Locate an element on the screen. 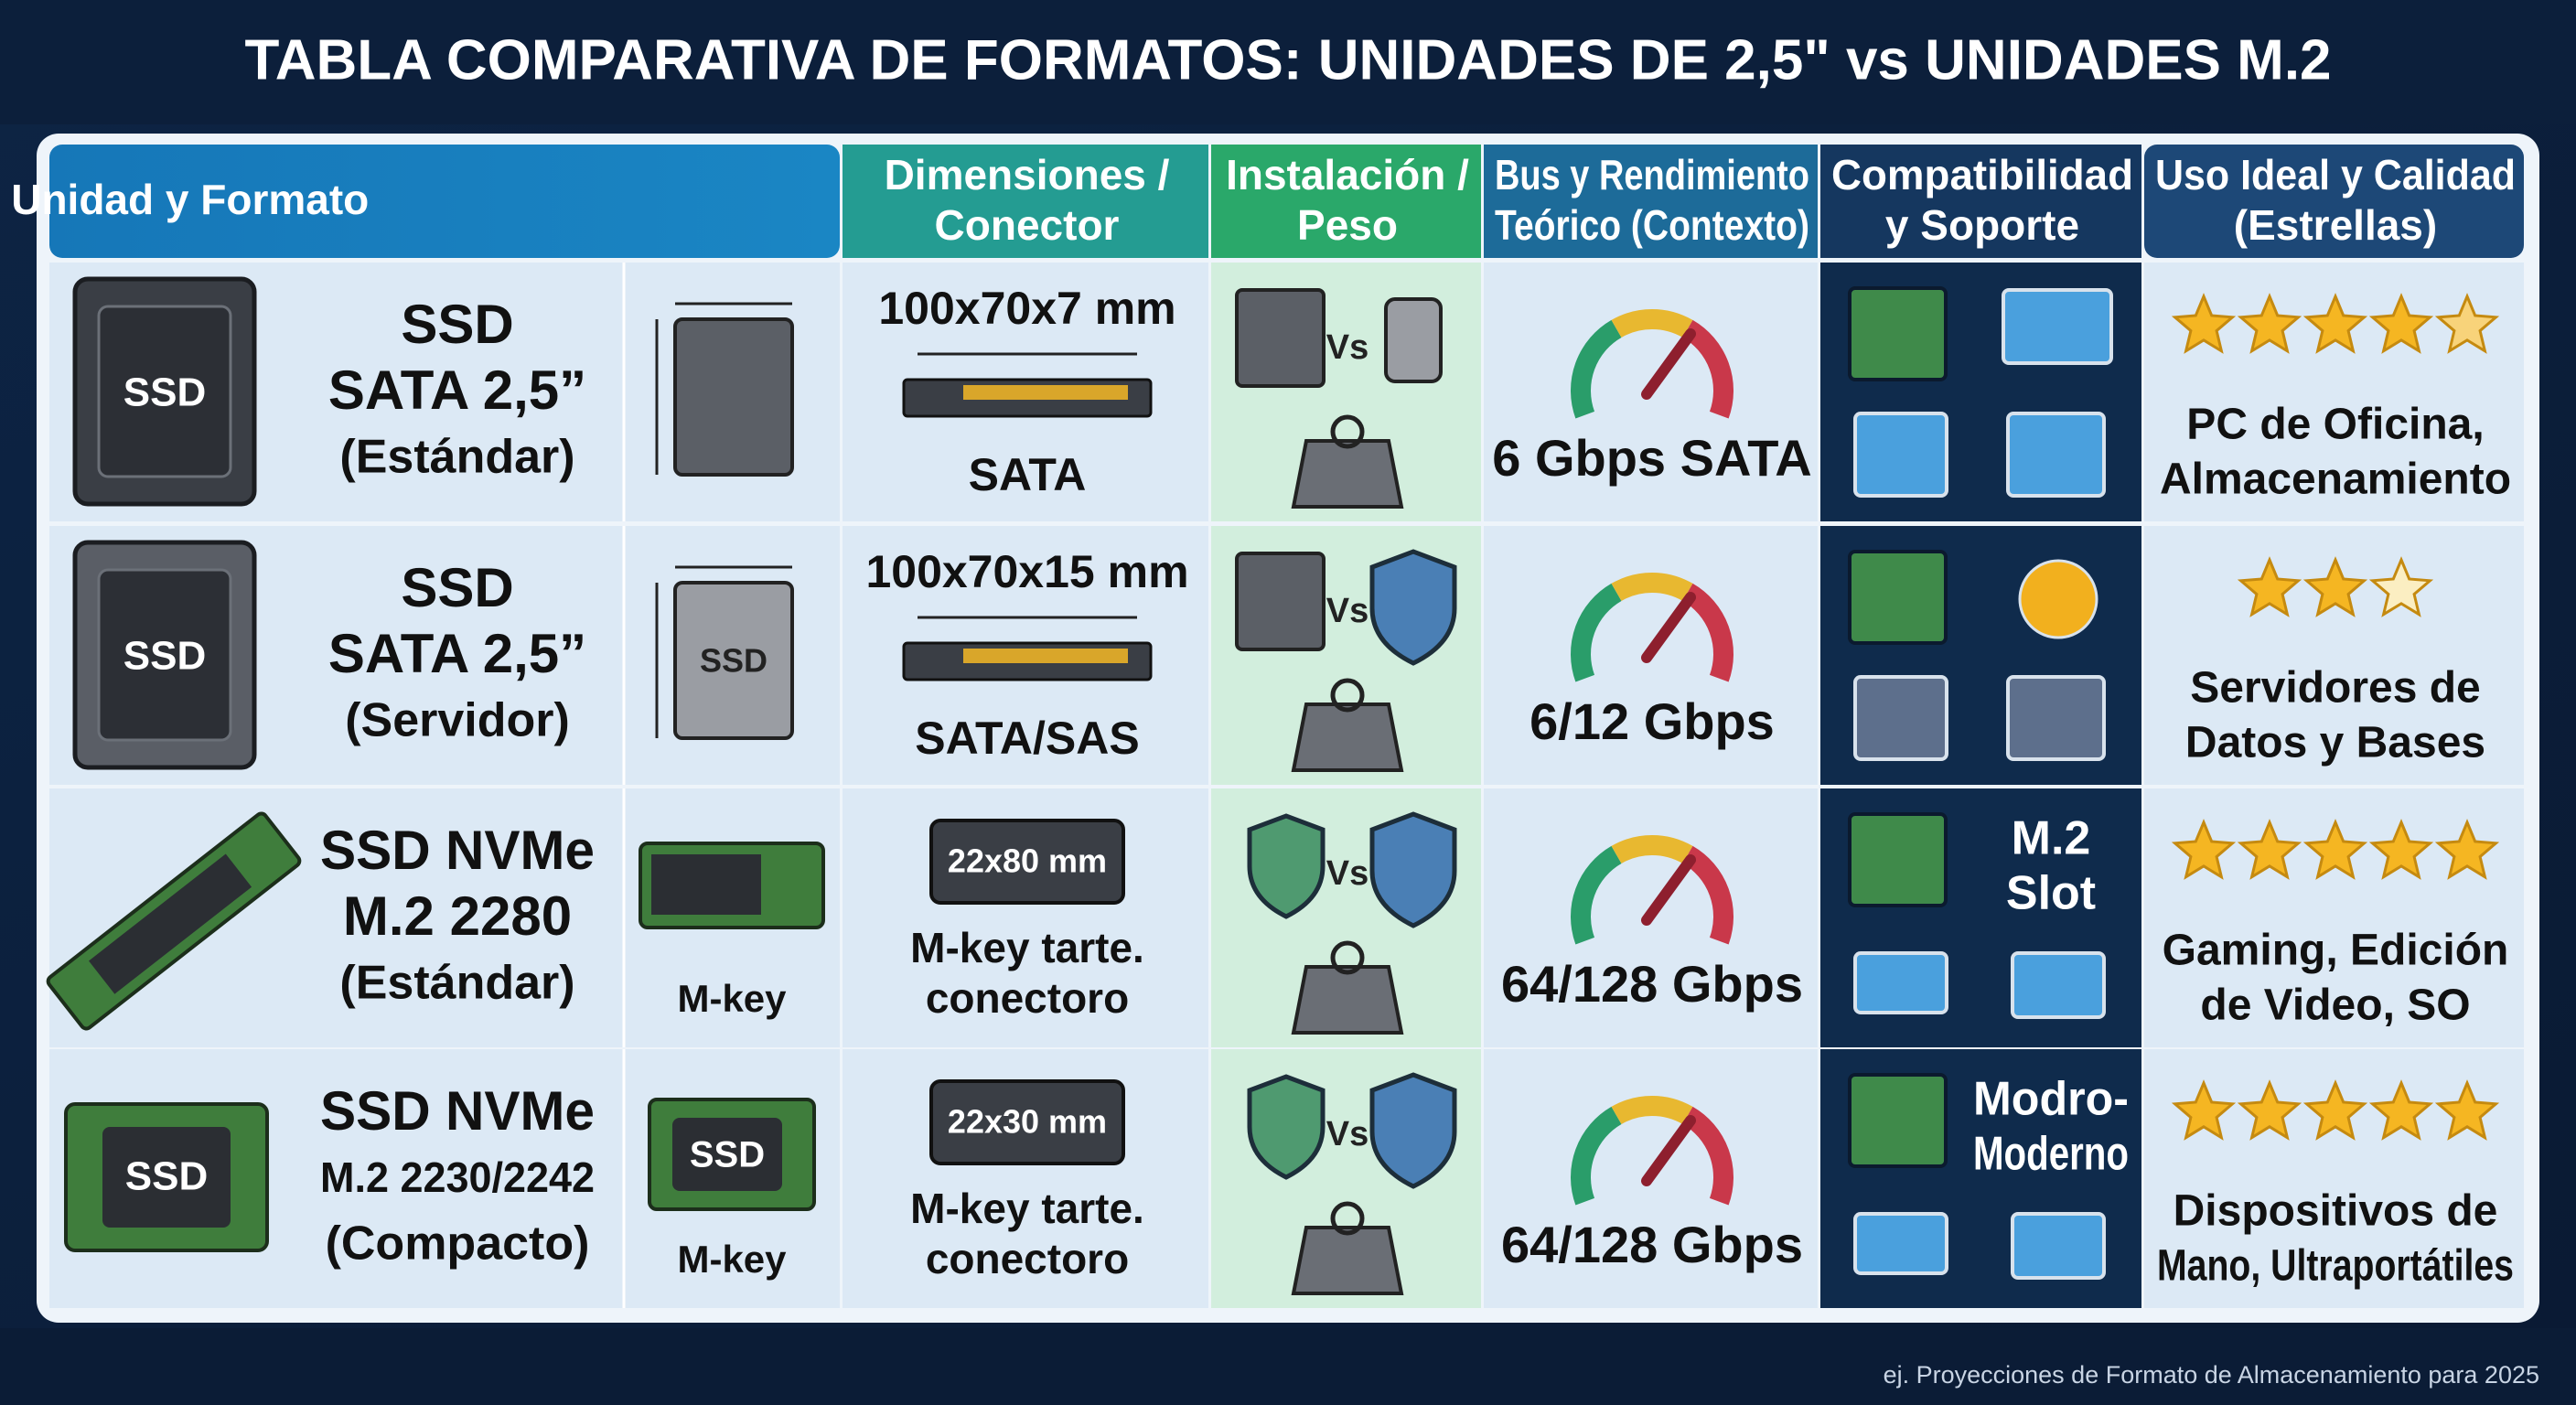  weight-ring is located at coordinates (1348, 695).